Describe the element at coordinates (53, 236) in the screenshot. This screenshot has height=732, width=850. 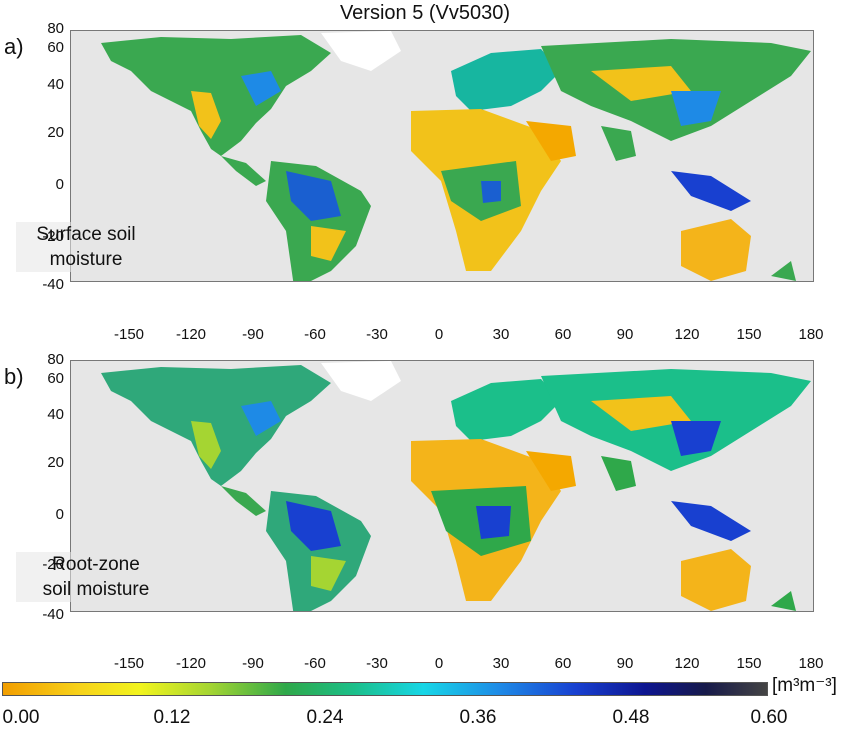
I see `ytick-a-m20: -20` at that location.